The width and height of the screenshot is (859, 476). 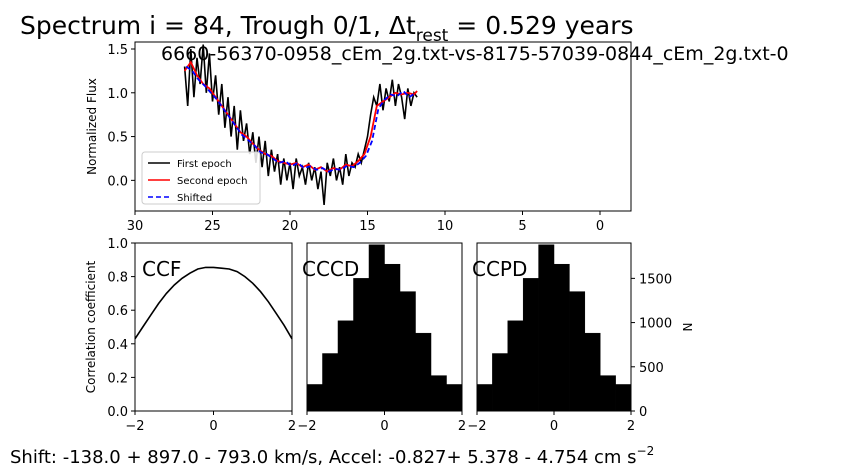 I want to click on y-tick-label: 0.4, so click(x=117, y=345).